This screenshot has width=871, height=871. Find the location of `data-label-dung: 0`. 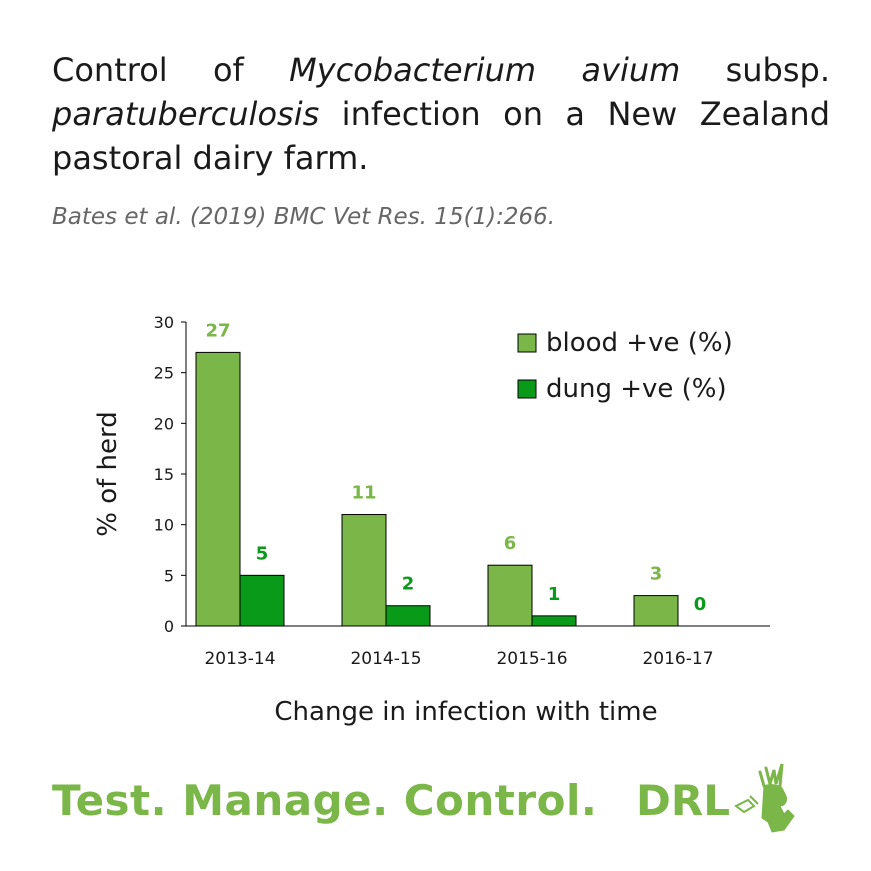

data-label-dung: 0 is located at coordinates (700, 604).